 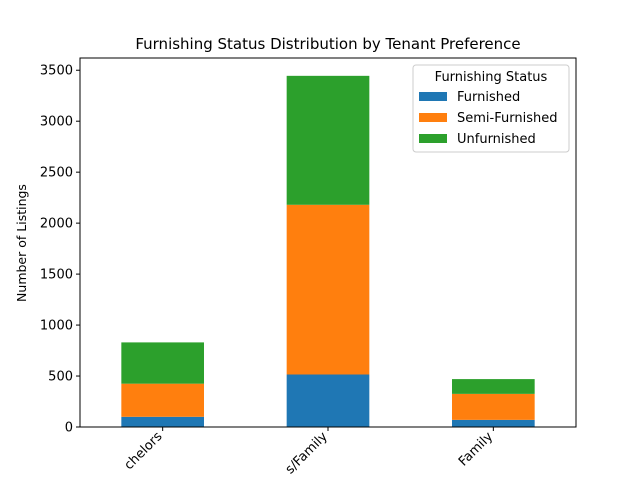 What do you see at coordinates (488, 97) in the screenshot?
I see `legend-entry: Furnished` at bounding box center [488, 97].